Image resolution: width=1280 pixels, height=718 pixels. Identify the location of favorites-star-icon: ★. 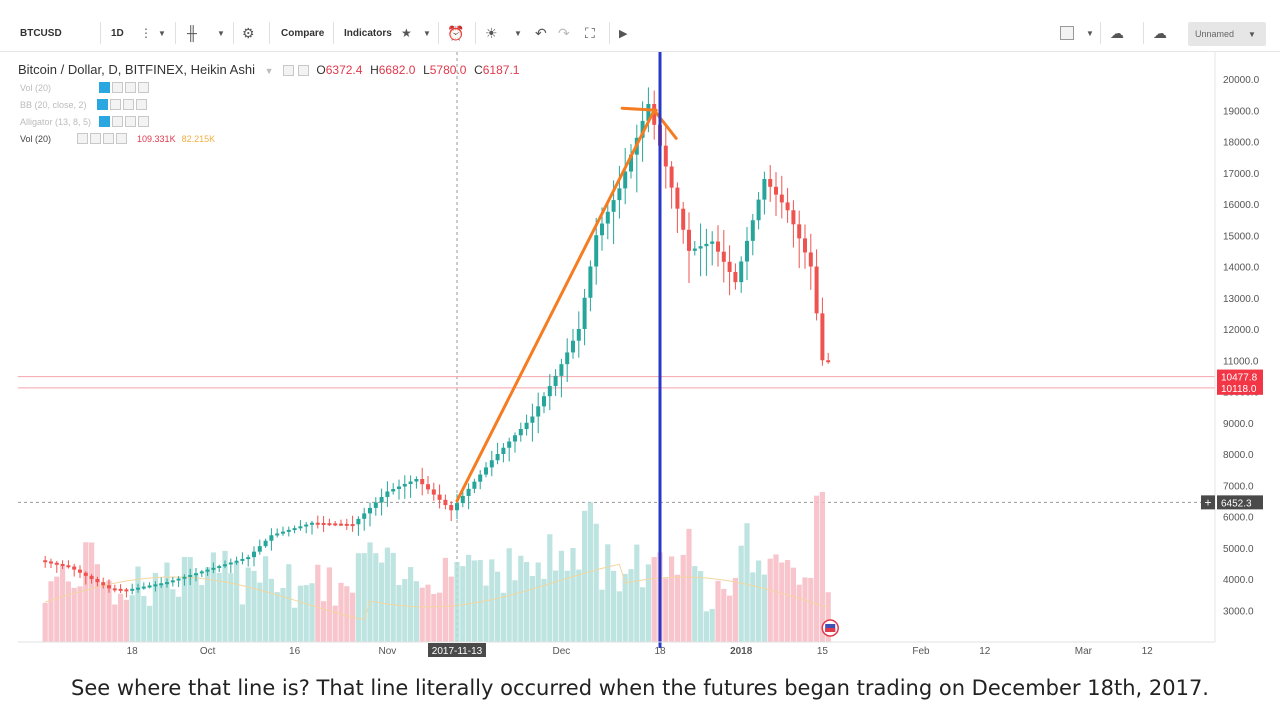
(406, 33).